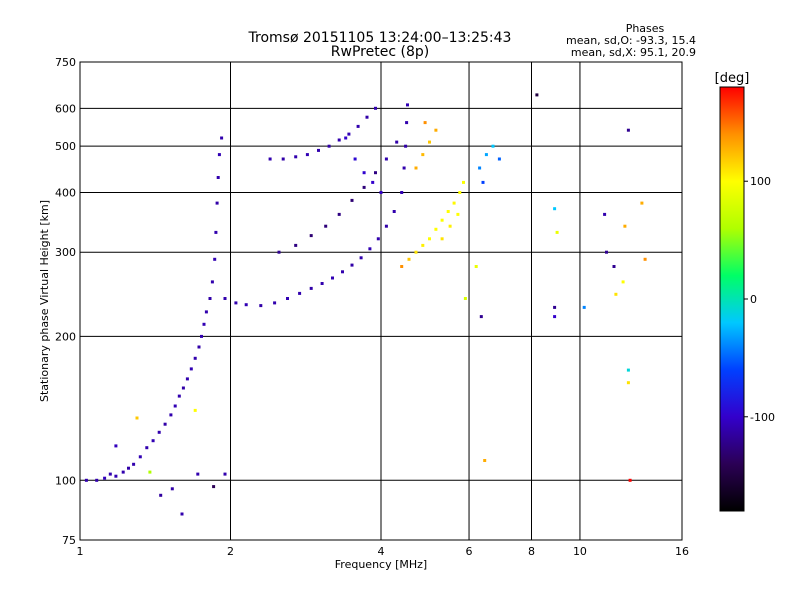 Image resolution: width=800 pixels, height=600 pixels. I want to click on x-tick-label: 4, so click(381, 551).